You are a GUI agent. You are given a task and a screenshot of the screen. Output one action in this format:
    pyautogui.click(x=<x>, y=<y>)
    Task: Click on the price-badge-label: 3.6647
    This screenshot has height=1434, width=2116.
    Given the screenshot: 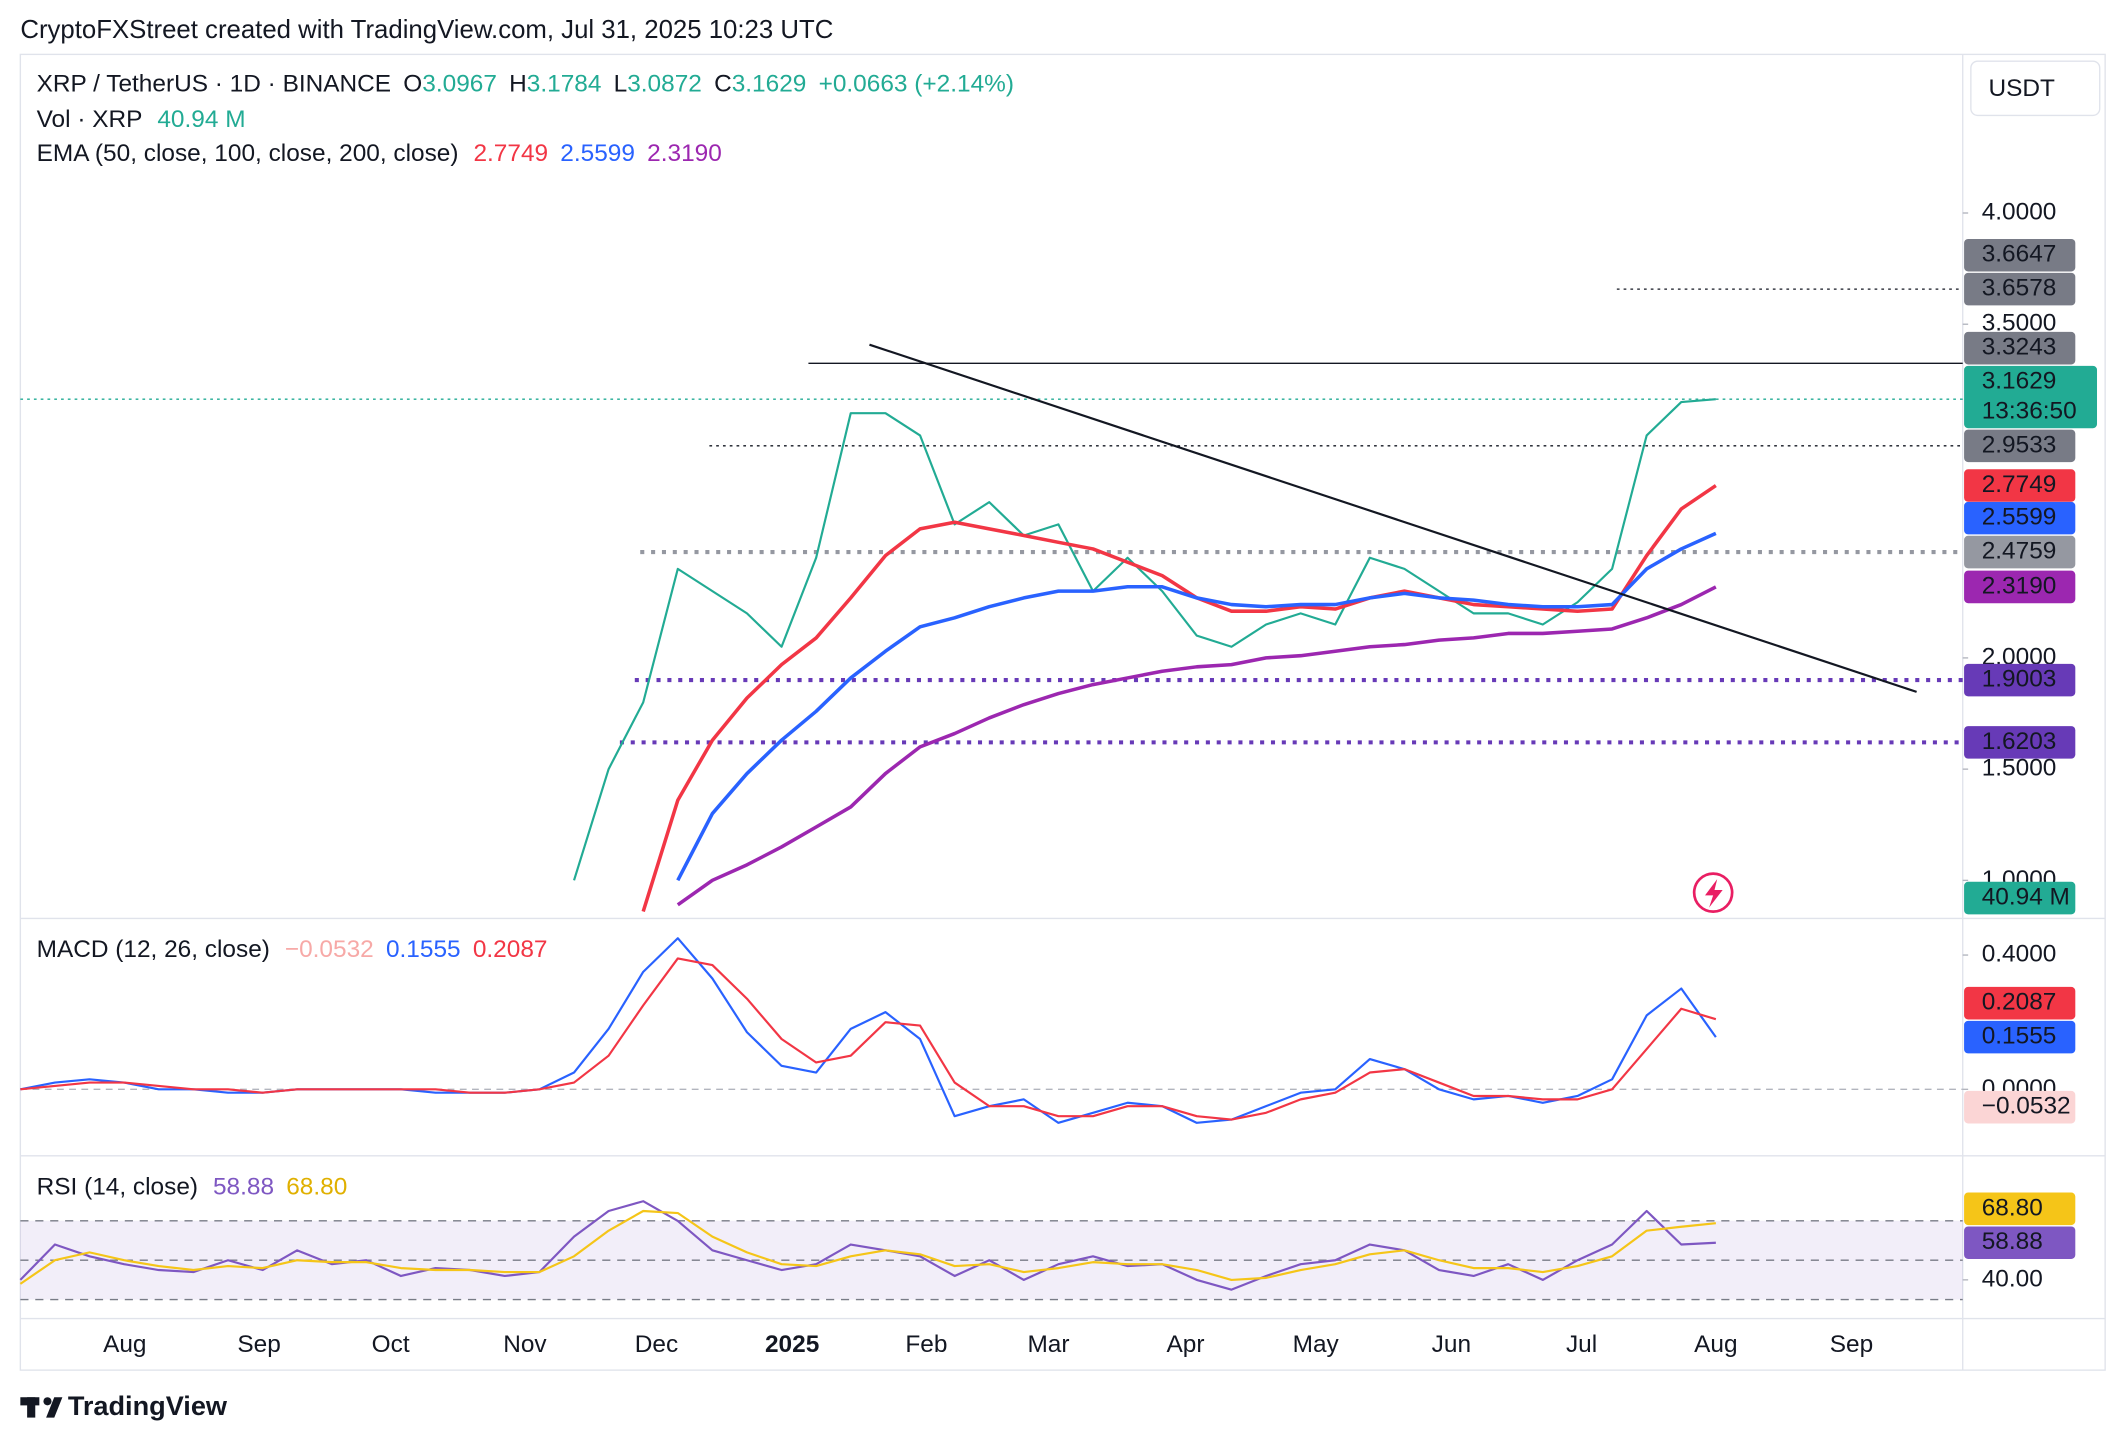 What is the action you would take?
    pyautogui.click(x=2019, y=254)
    